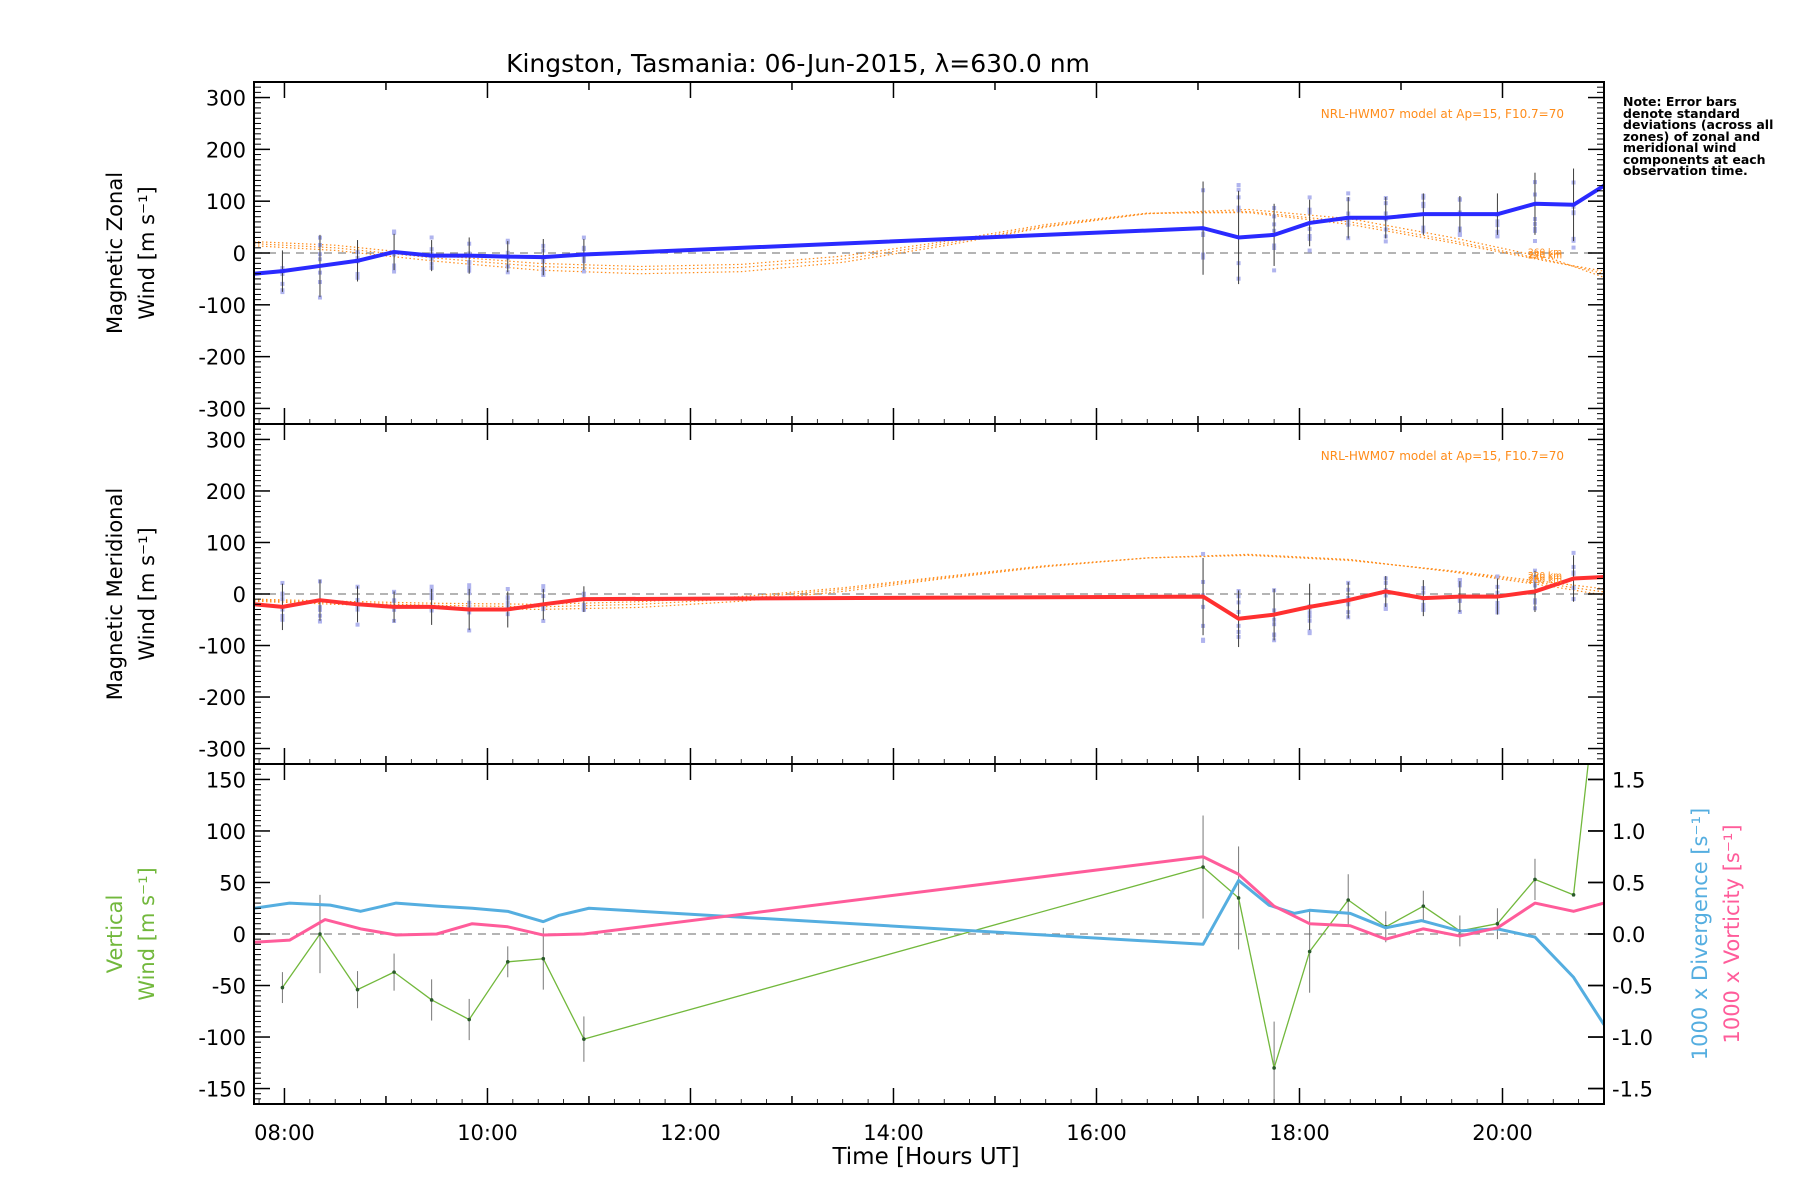 This screenshot has width=1800, height=1200. Describe the element at coordinates (929, 229) in the screenshot. I see `series-line-zonal` at that location.